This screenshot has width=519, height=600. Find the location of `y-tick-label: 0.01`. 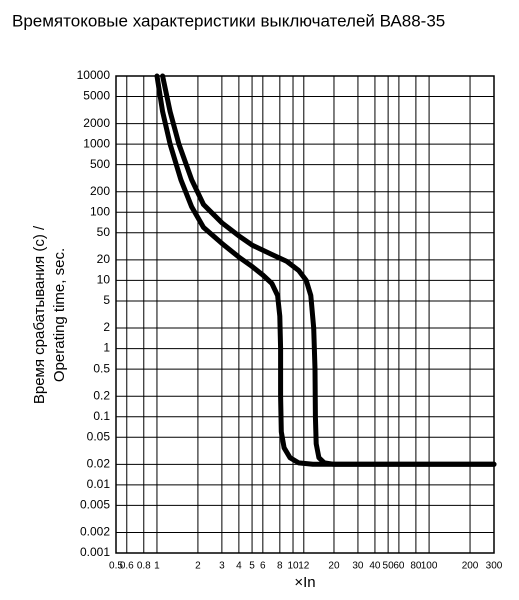

y-tick-label: 0.01 is located at coordinates (99, 484).